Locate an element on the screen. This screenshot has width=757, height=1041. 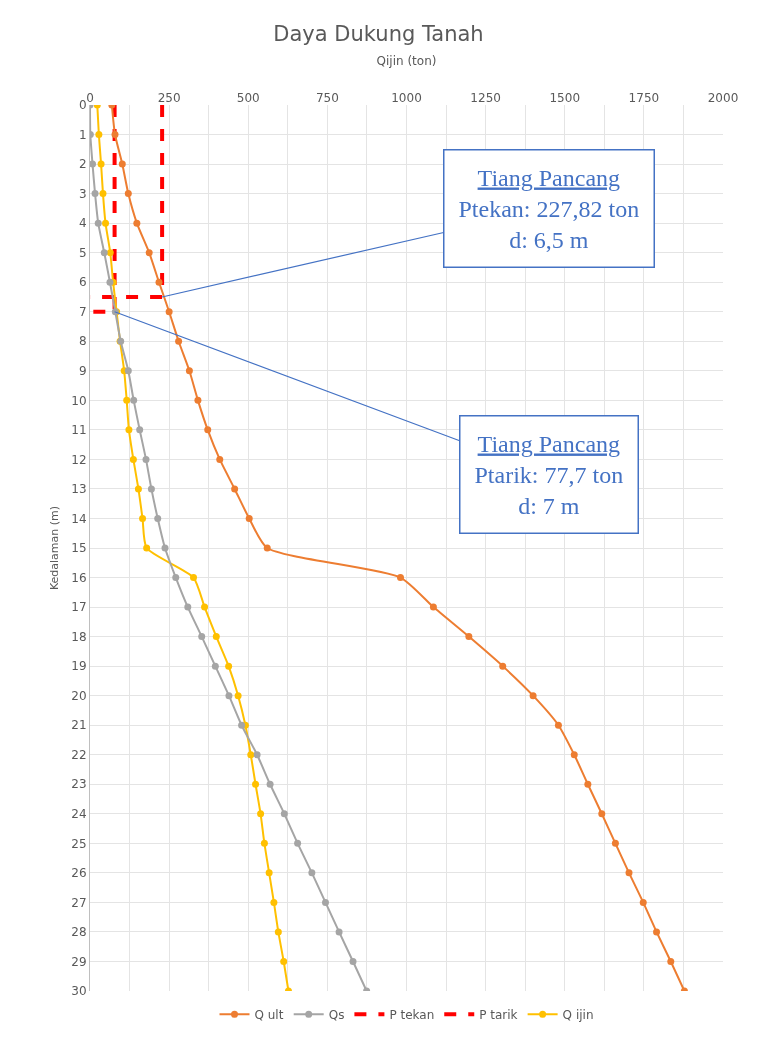
legend-label: P tekan is located at coordinates (412, 1015).